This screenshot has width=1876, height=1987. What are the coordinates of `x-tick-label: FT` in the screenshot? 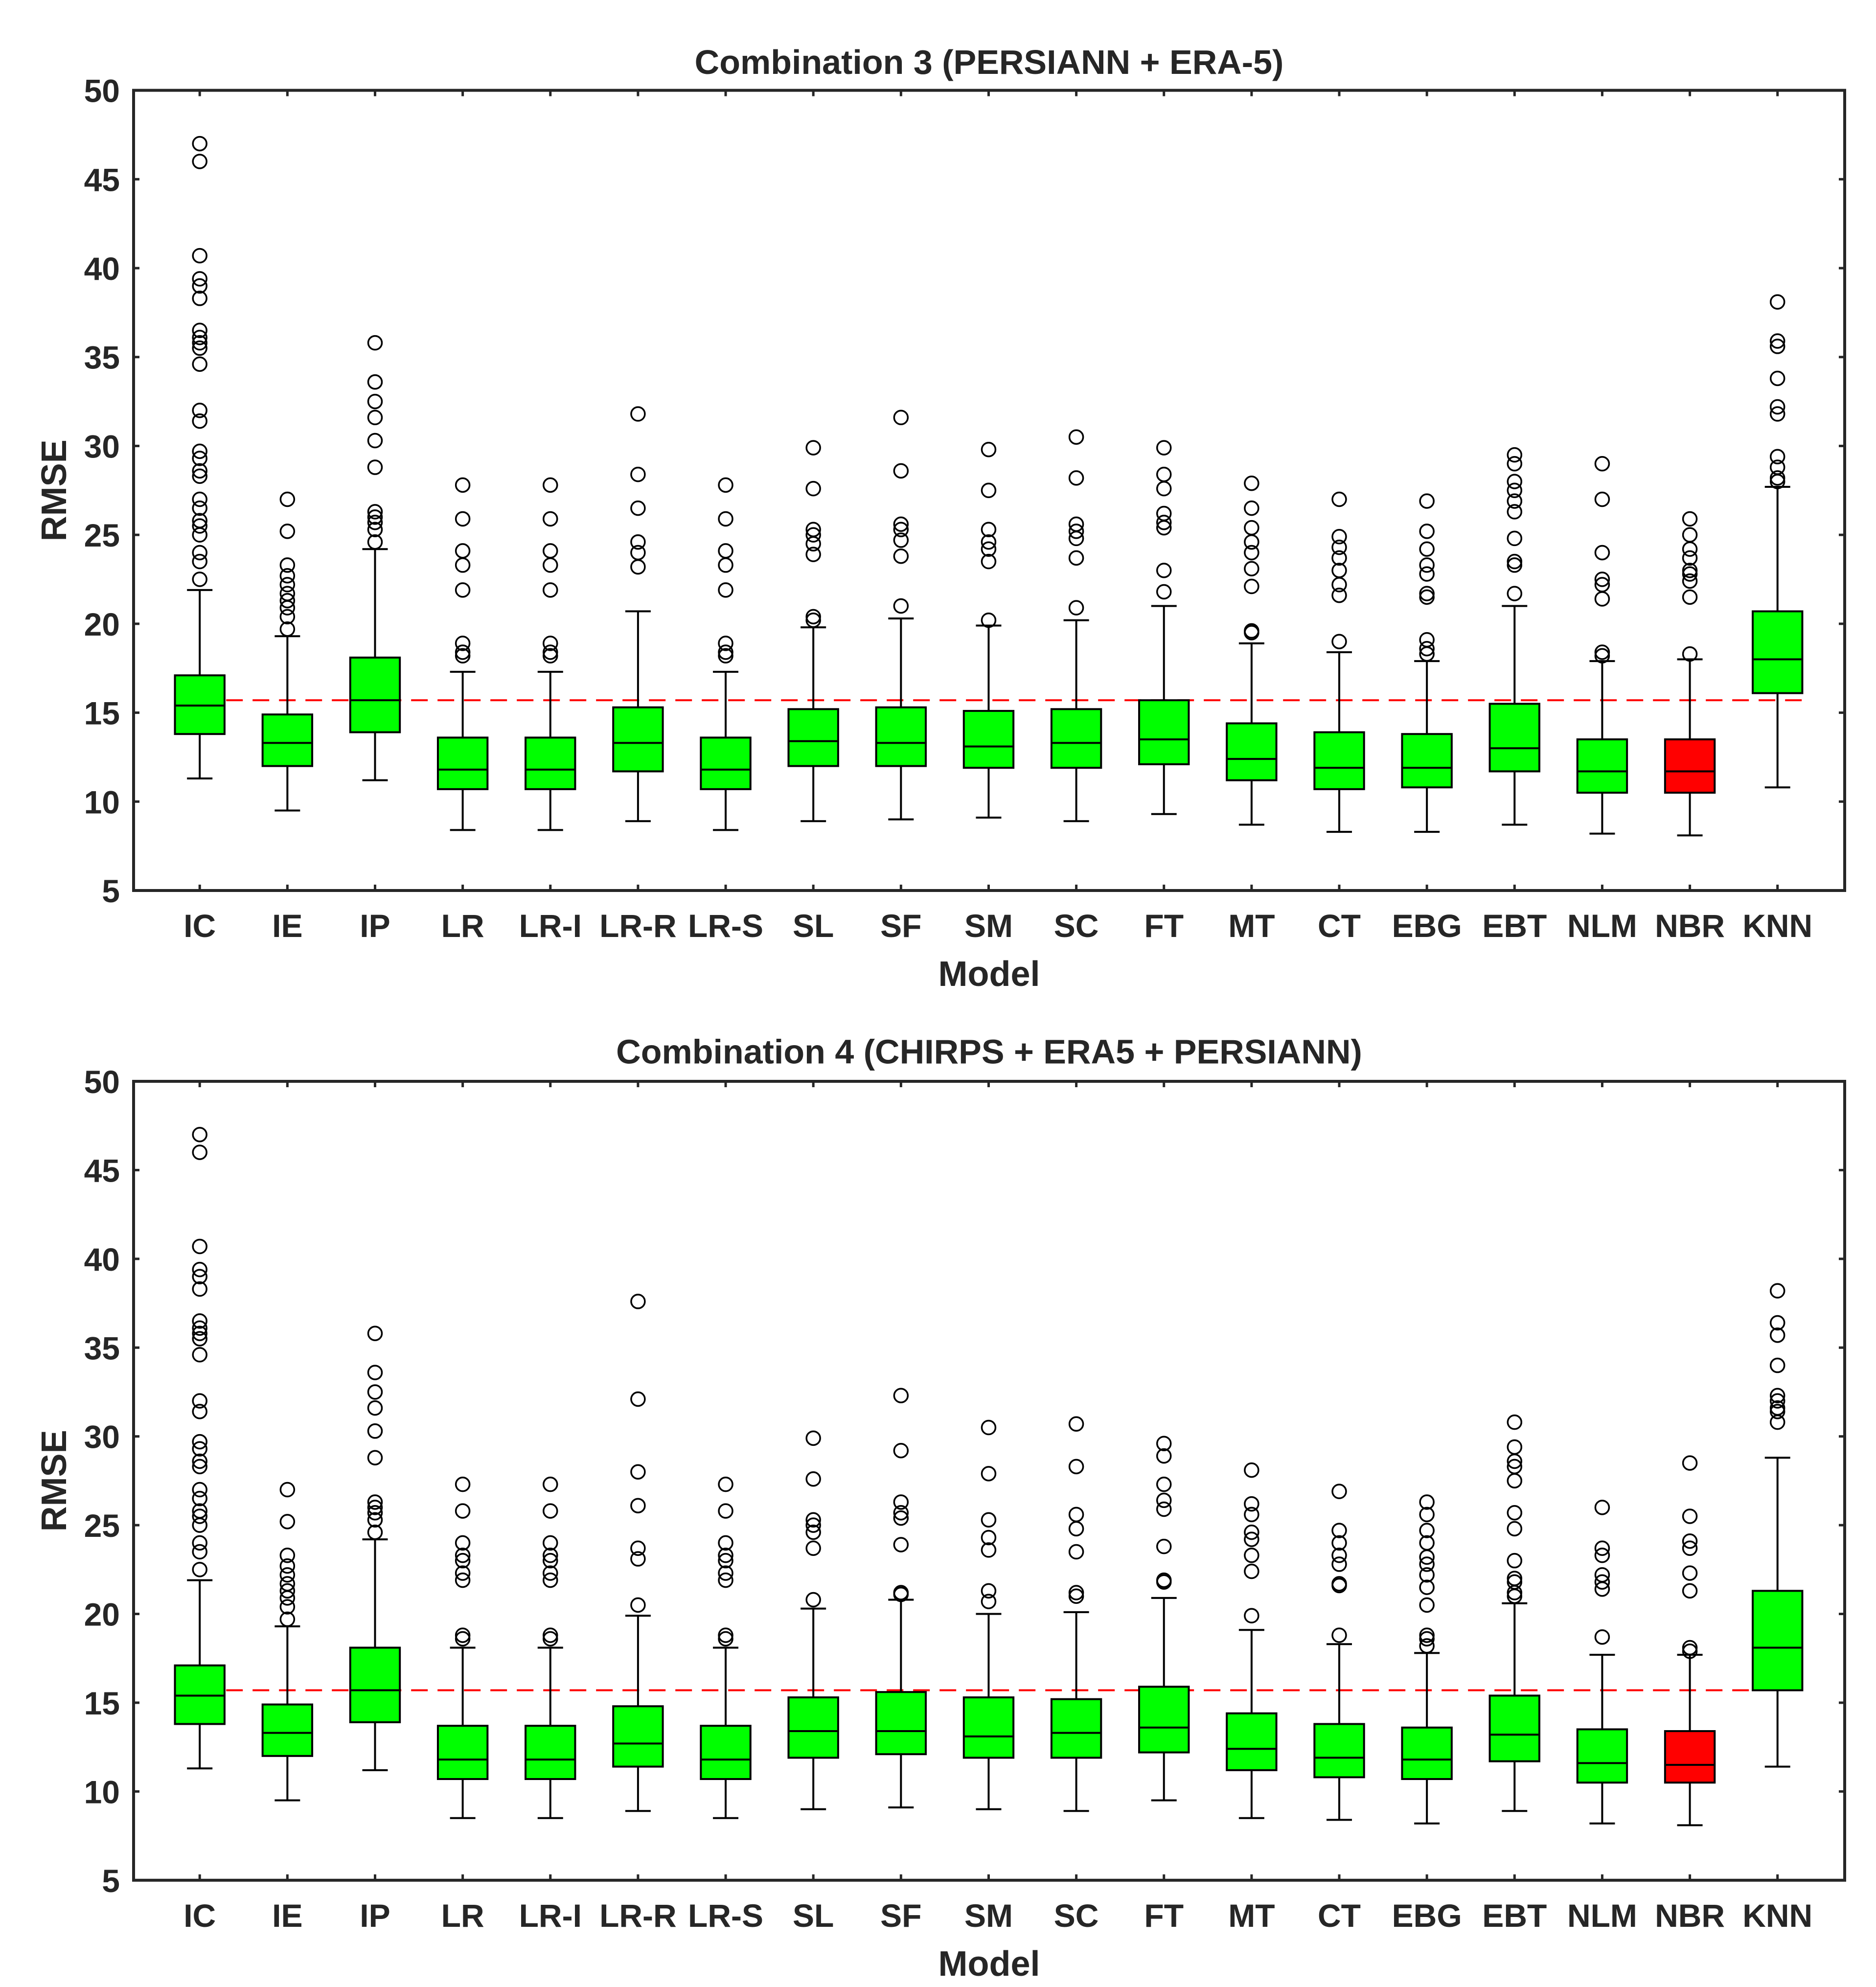 It's located at (1164, 926).